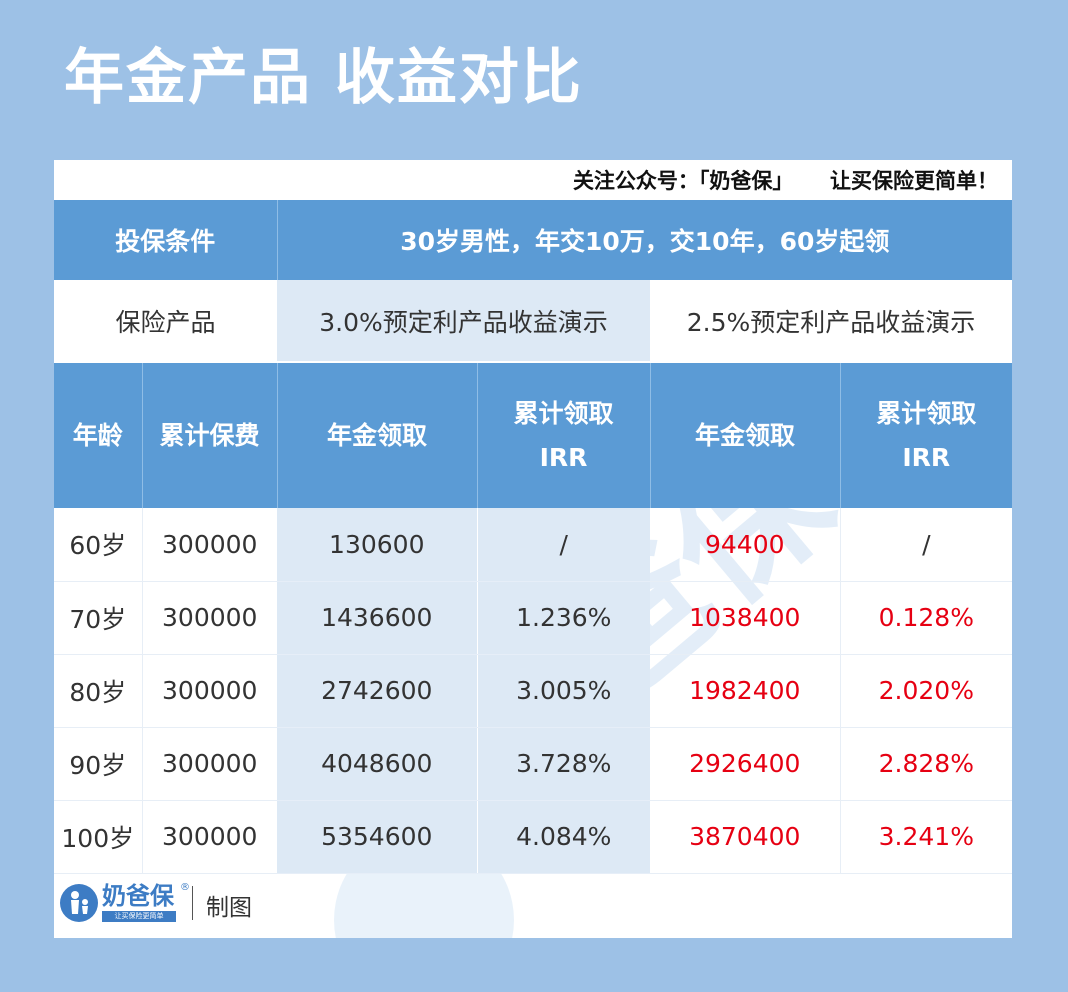 The height and width of the screenshot is (992, 1068). Describe the element at coordinates (745, 434) in the screenshot. I see `header-annuity-b: 年金领取` at that location.